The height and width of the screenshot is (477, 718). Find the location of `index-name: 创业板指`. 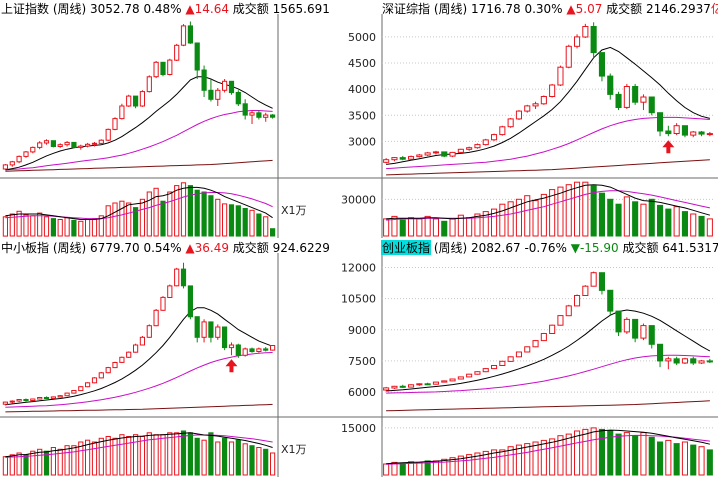

index-name: 创业板指 is located at coordinates (406, 247).